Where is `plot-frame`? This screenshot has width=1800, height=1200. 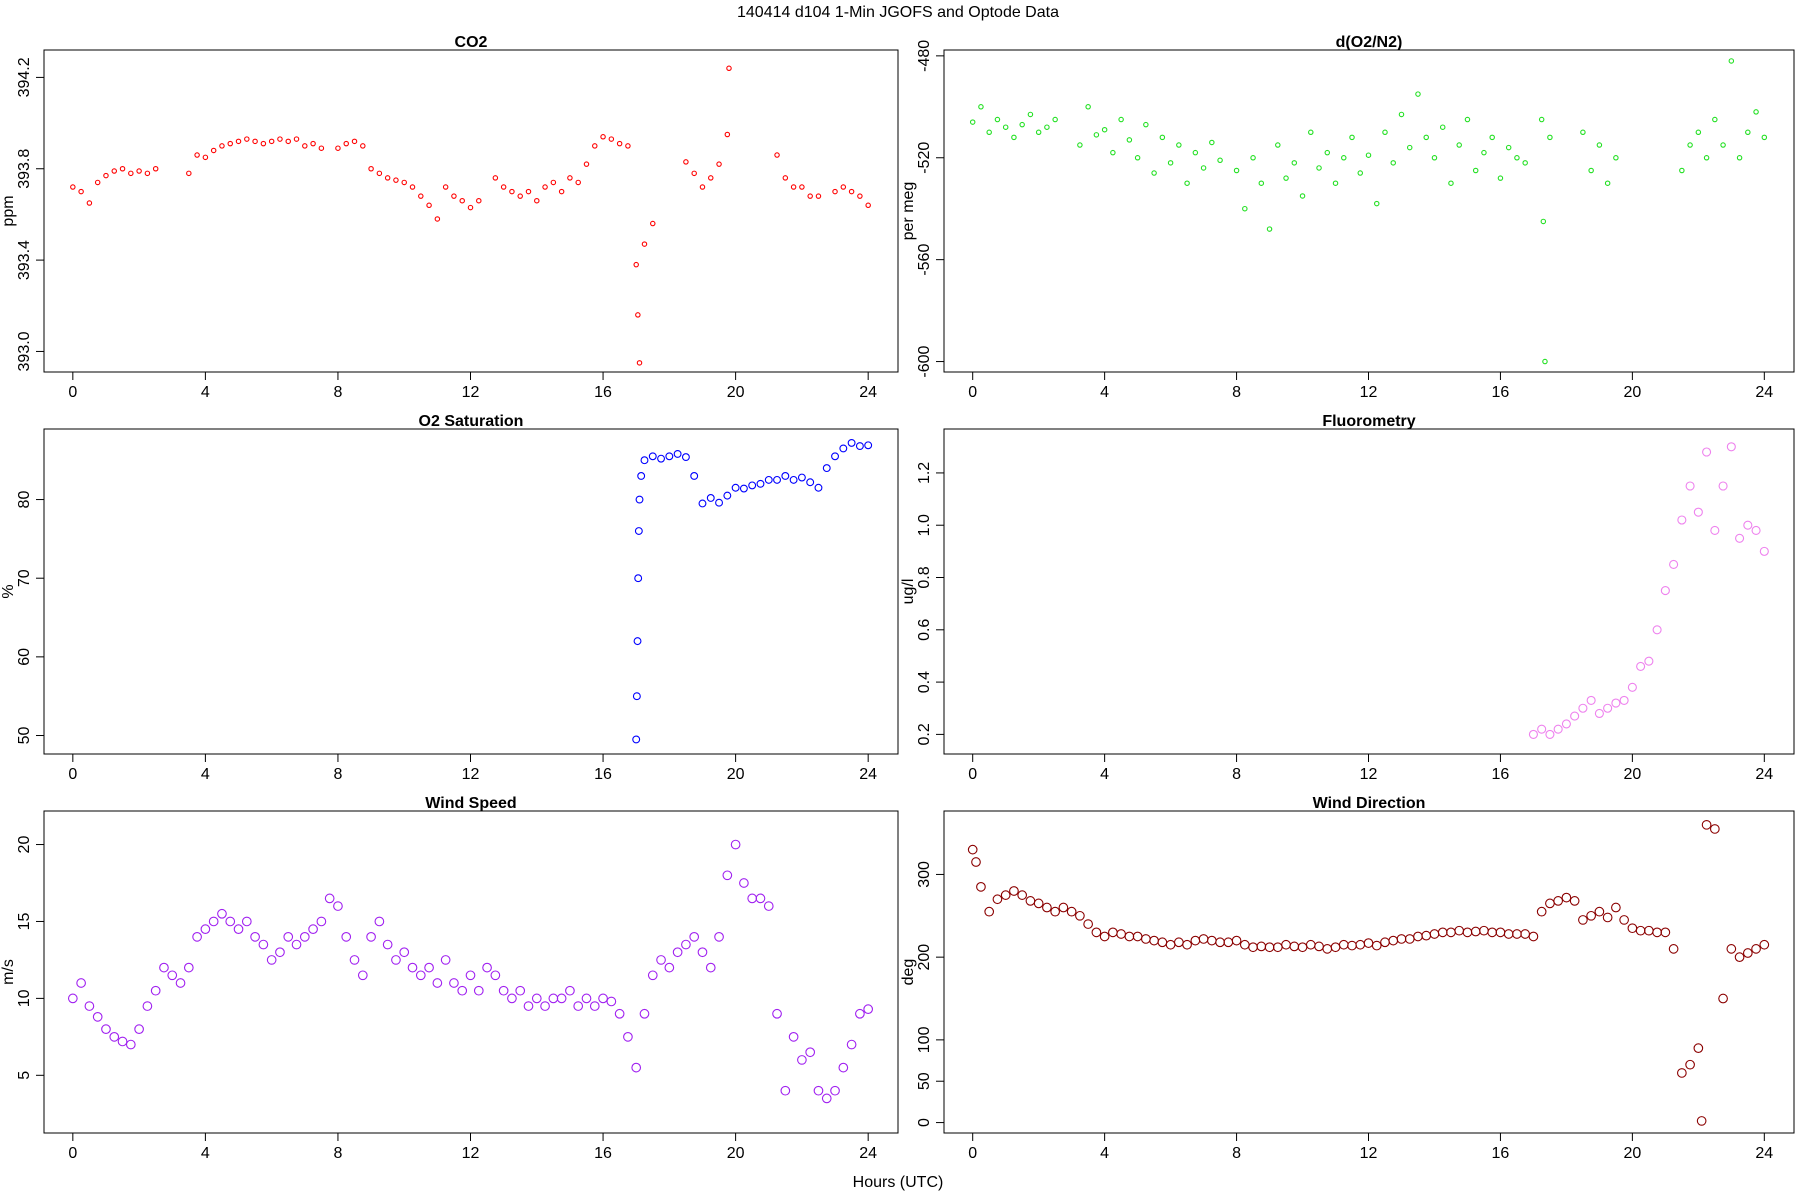
plot-frame is located at coordinates (471, 972).